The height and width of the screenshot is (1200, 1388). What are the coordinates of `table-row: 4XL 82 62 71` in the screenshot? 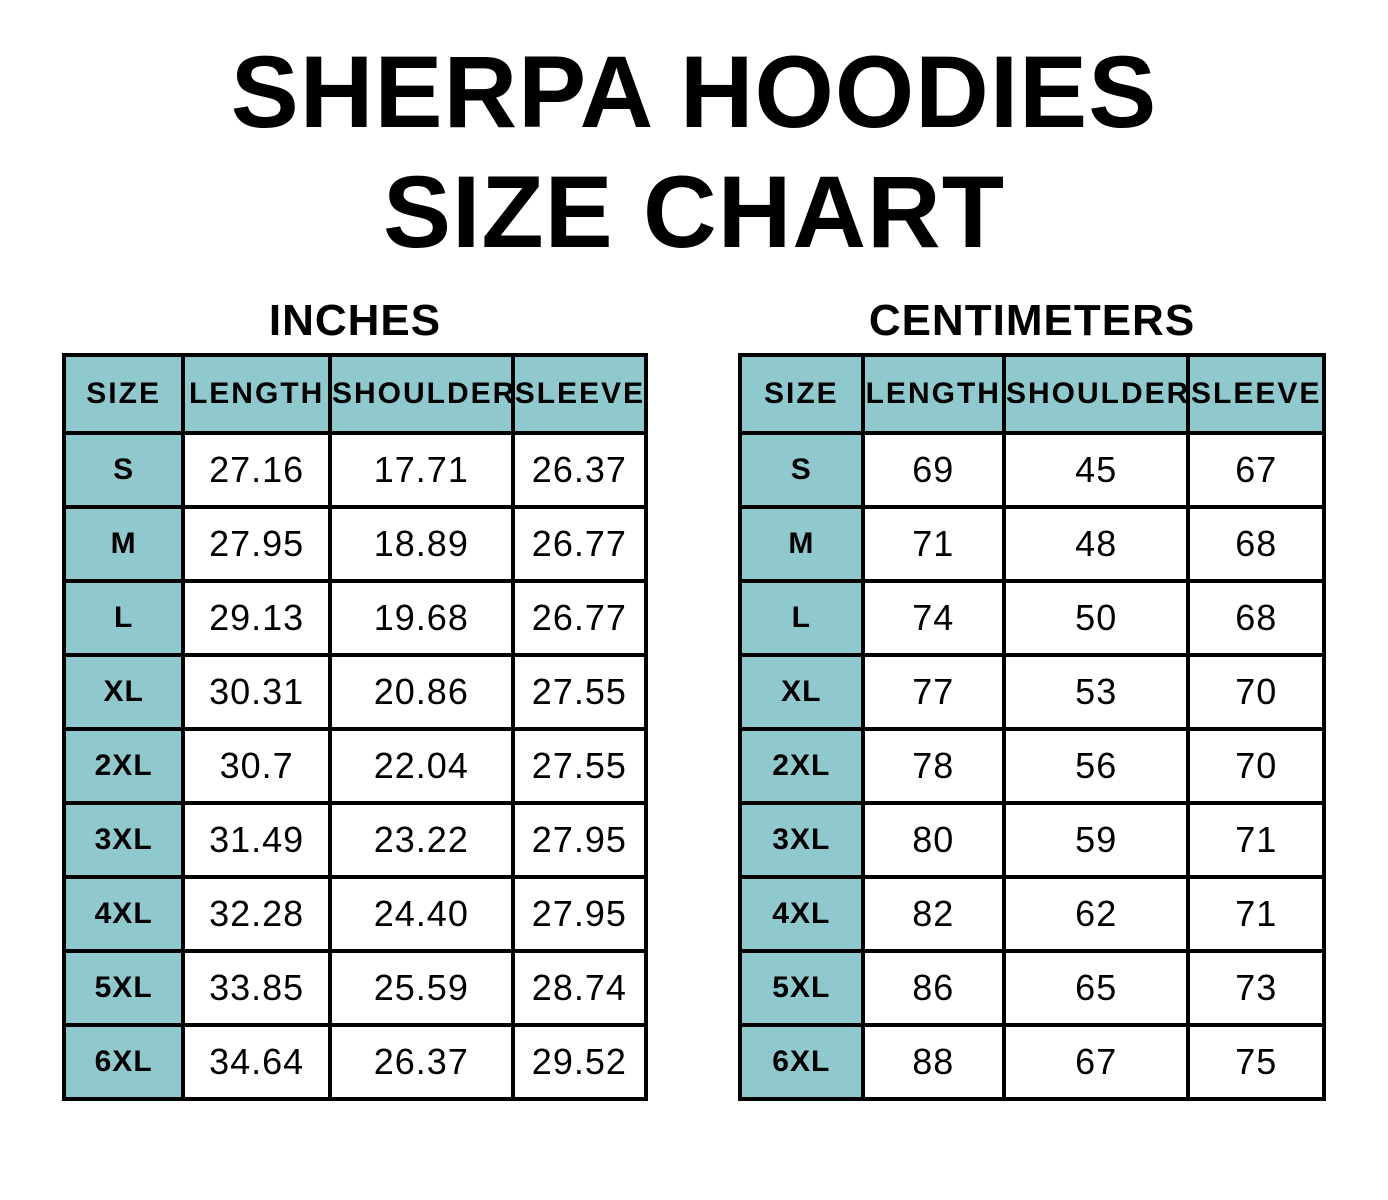 It's located at (1032, 914).